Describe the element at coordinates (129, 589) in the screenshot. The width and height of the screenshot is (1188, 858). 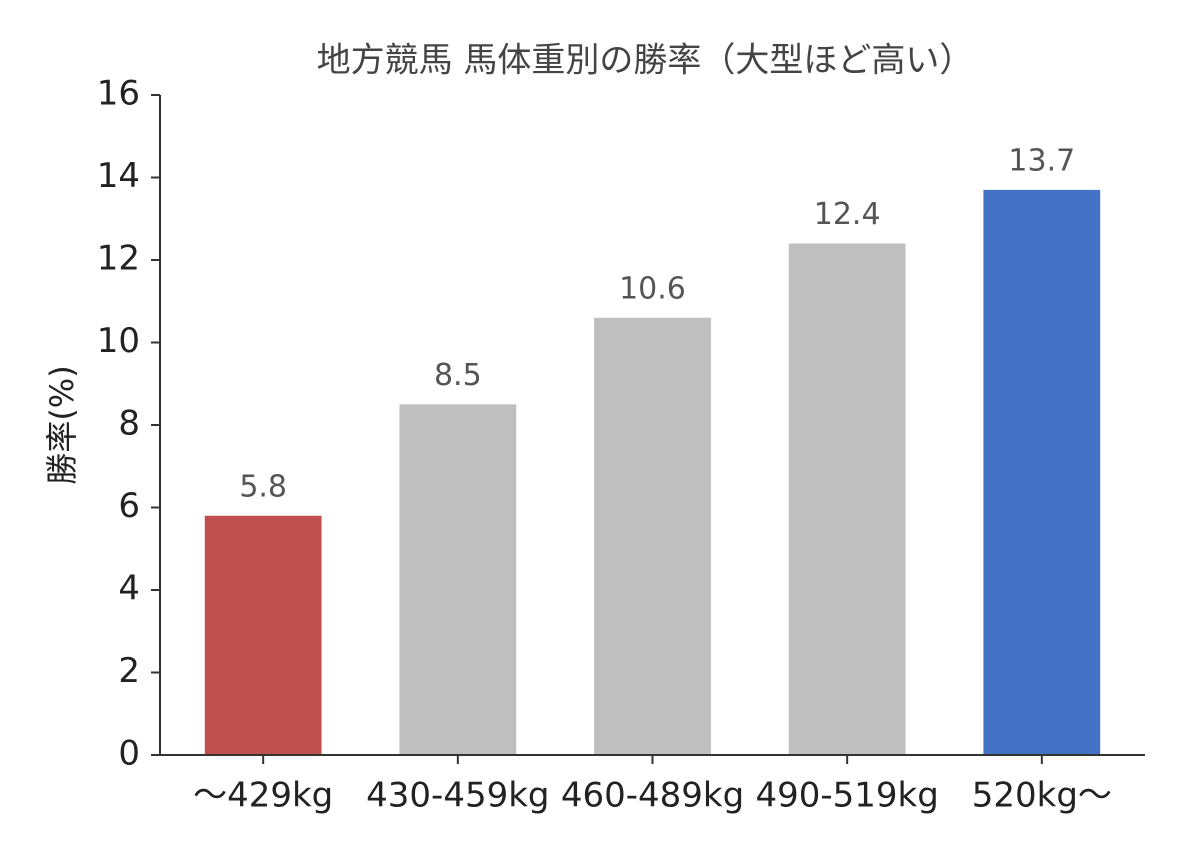
I see `y-tick-label: 4` at that location.